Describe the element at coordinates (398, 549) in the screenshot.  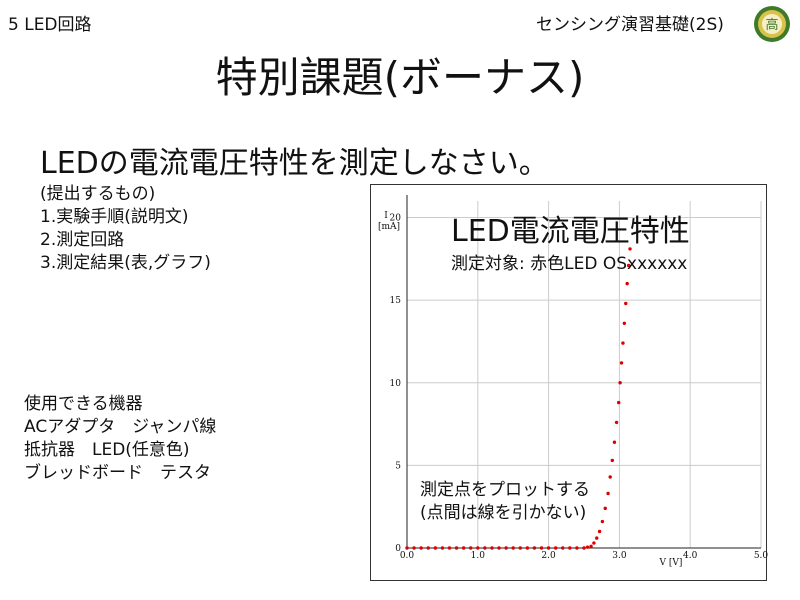
I see `y-tick-label: 0` at that location.